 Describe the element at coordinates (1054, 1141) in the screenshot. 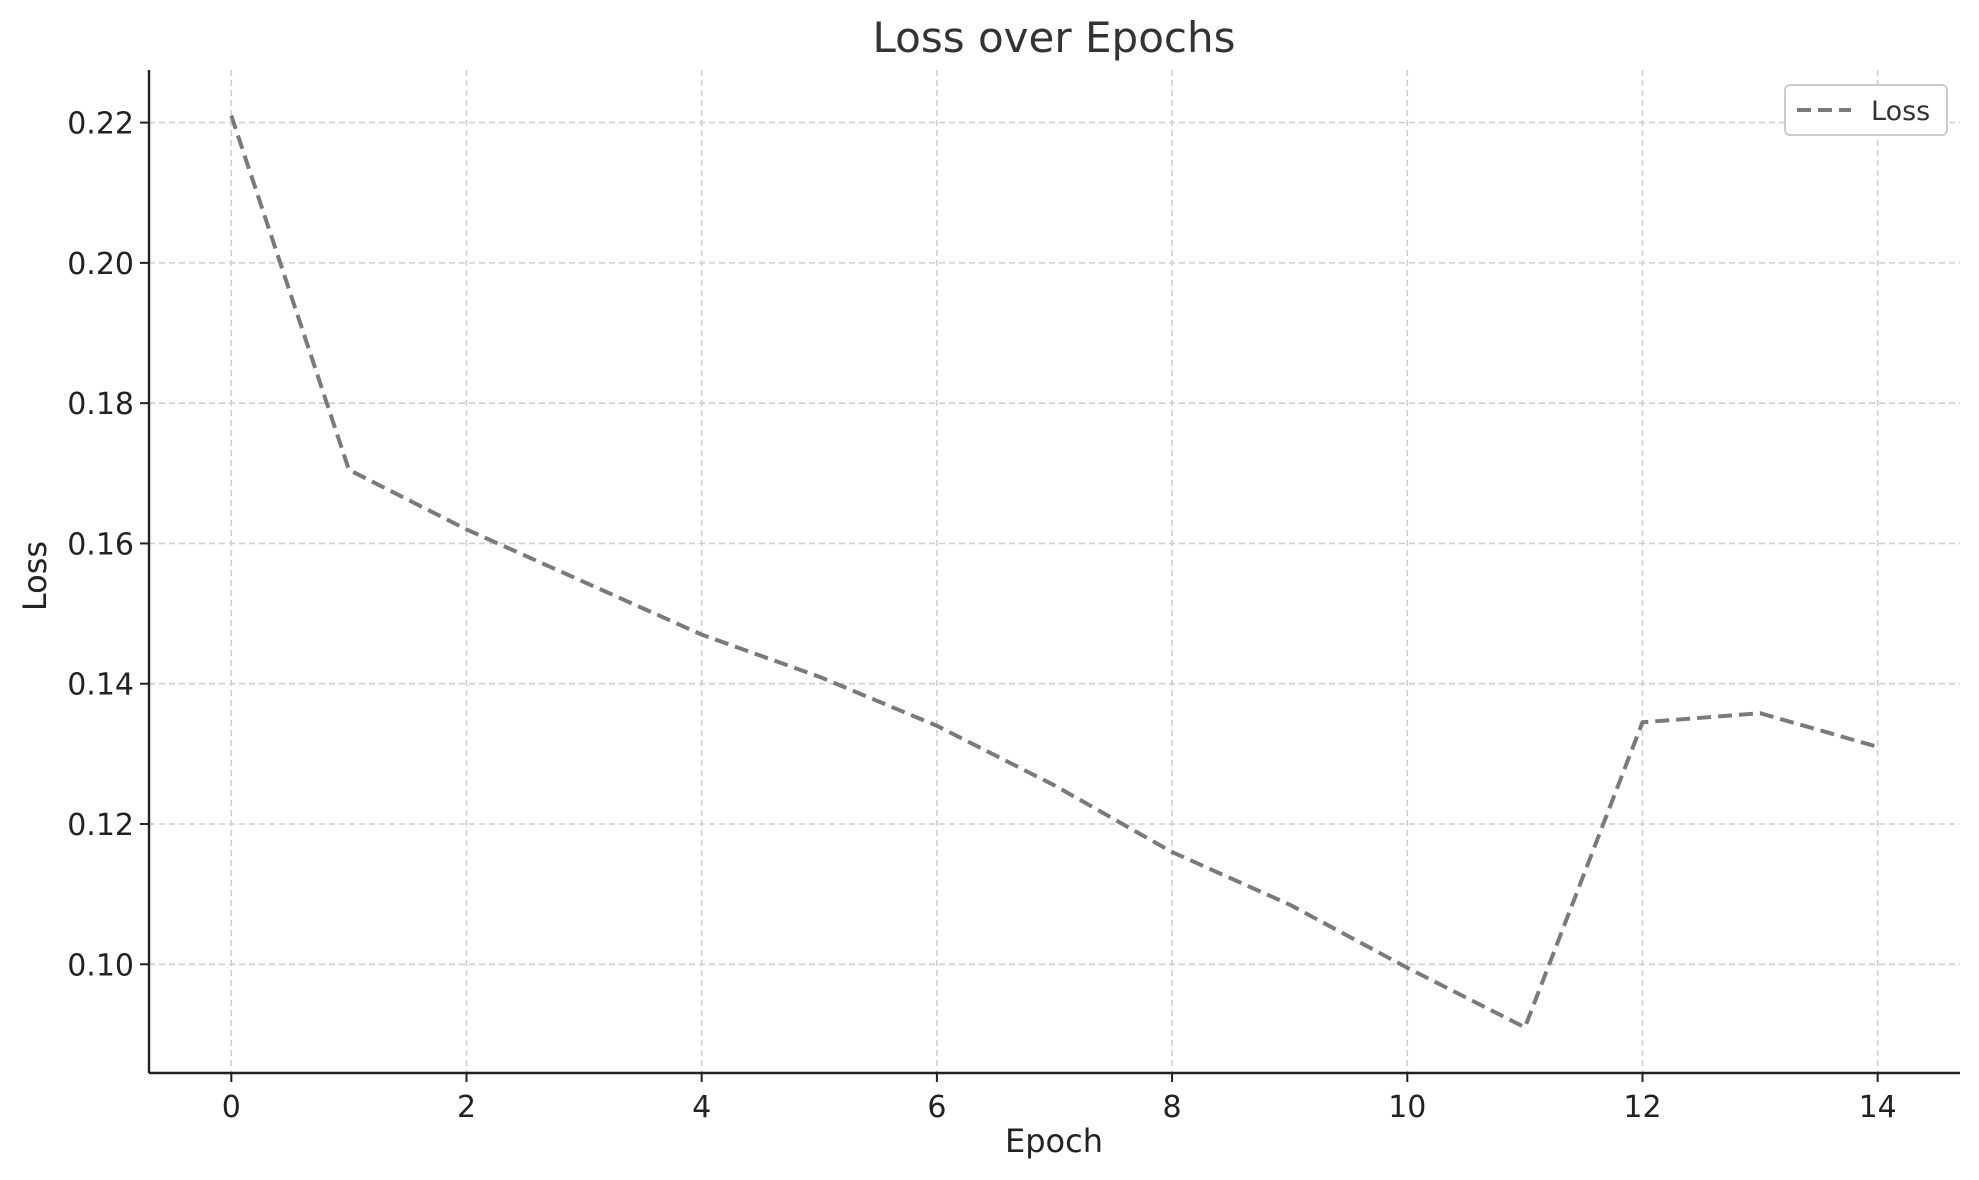

I see `x-axis-label: Epoch` at that location.